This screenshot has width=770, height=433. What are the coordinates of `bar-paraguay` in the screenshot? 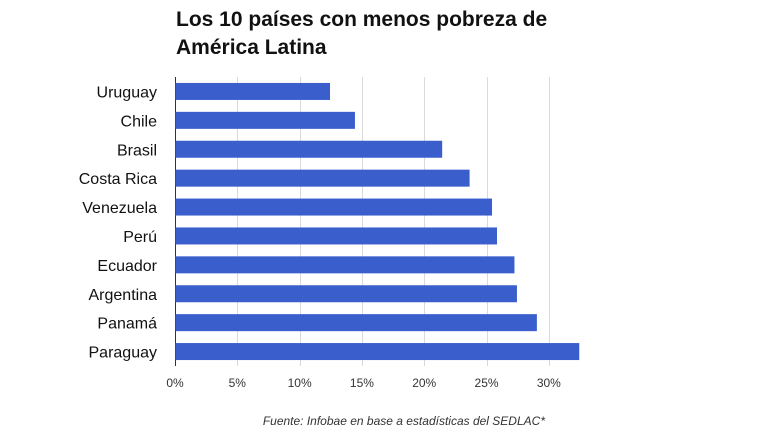 It's located at (377, 352).